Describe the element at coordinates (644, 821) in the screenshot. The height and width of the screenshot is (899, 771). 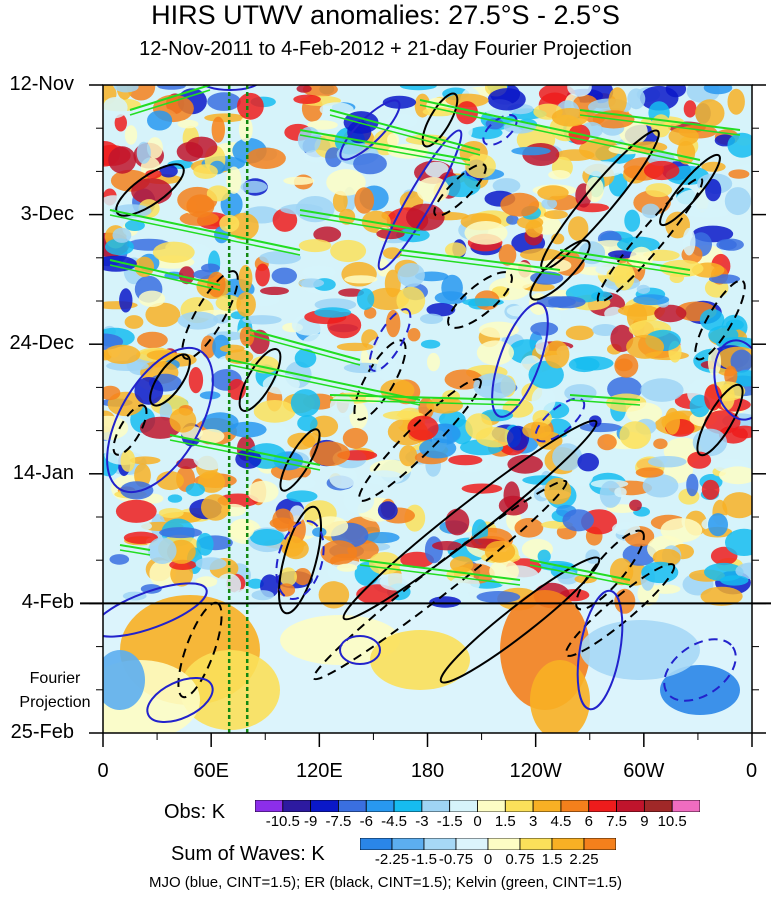
I see `colorbar-label: 9` at that location.